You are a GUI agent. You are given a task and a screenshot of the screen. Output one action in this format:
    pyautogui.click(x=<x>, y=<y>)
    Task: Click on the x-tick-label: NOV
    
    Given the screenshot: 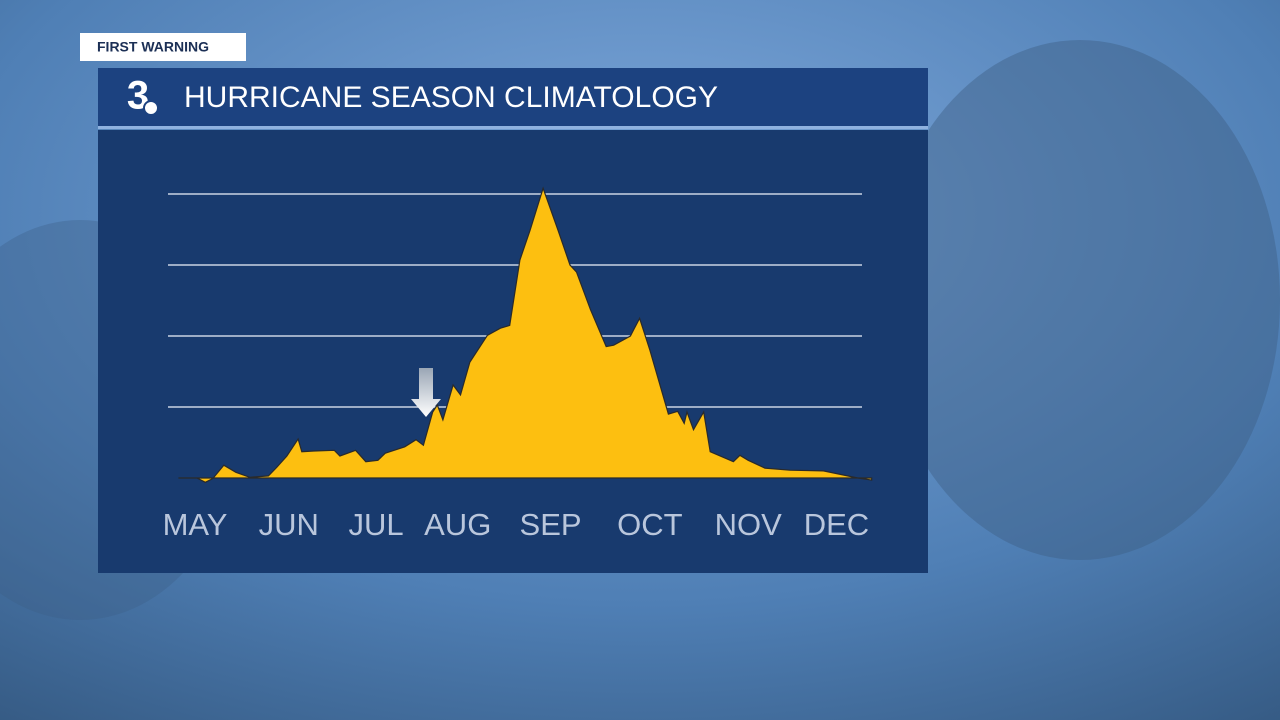 What is the action you would take?
    pyautogui.click(x=749, y=524)
    